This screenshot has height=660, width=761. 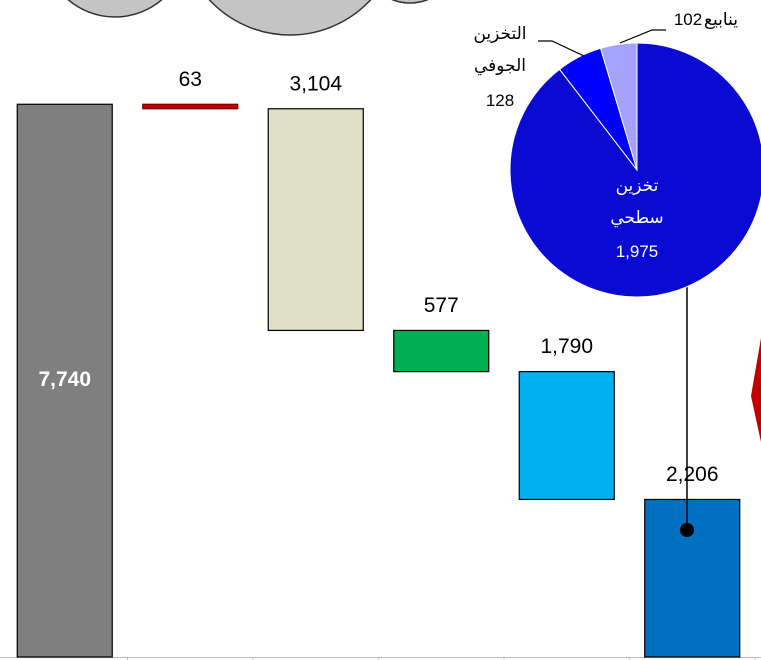 What do you see at coordinates (637, 201) in the screenshot?
I see `pie-label: تخزين سطحي` at bounding box center [637, 201].